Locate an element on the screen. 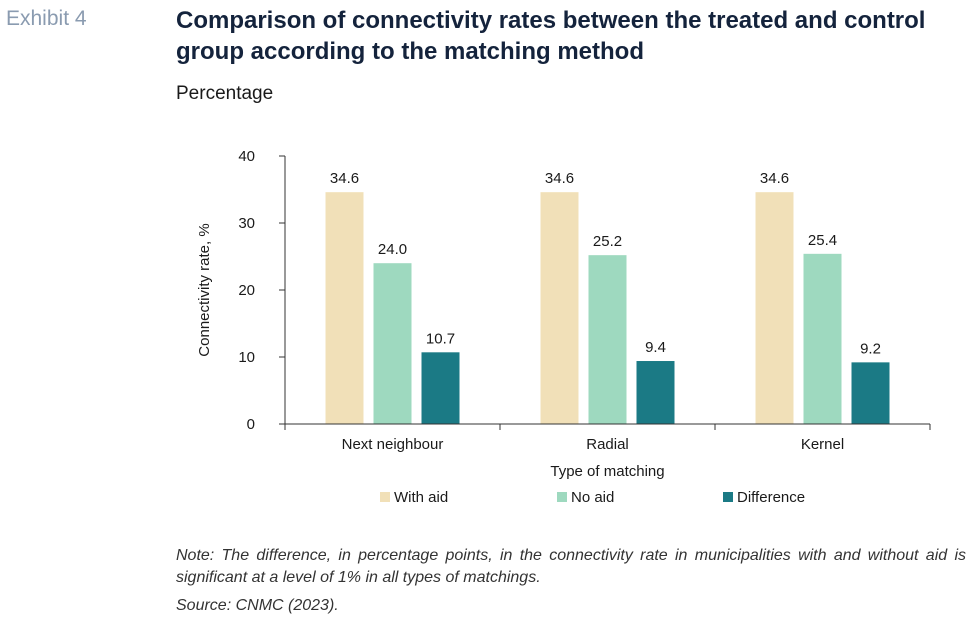 The image size is (969, 623). legend-label: No aid is located at coordinates (592, 497).